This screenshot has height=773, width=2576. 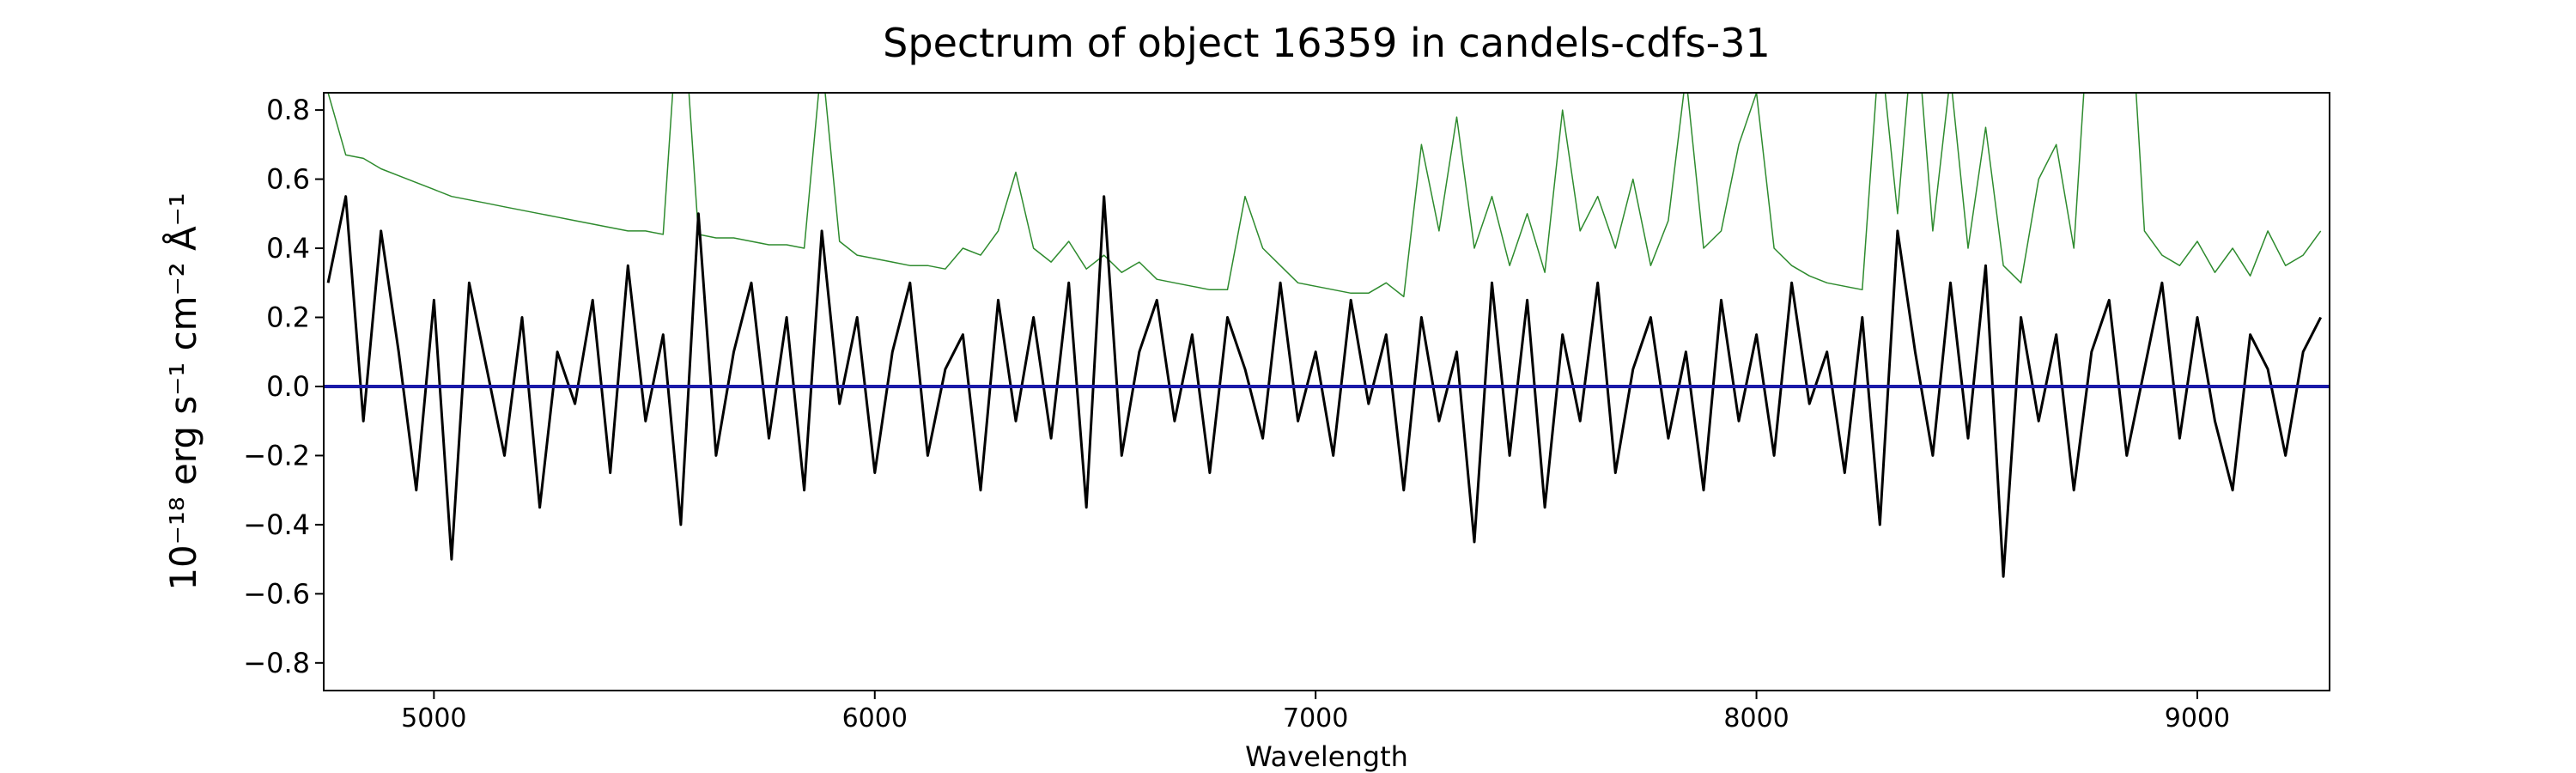 I want to click on y-tick-label: 0.8, so click(x=288, y=110).